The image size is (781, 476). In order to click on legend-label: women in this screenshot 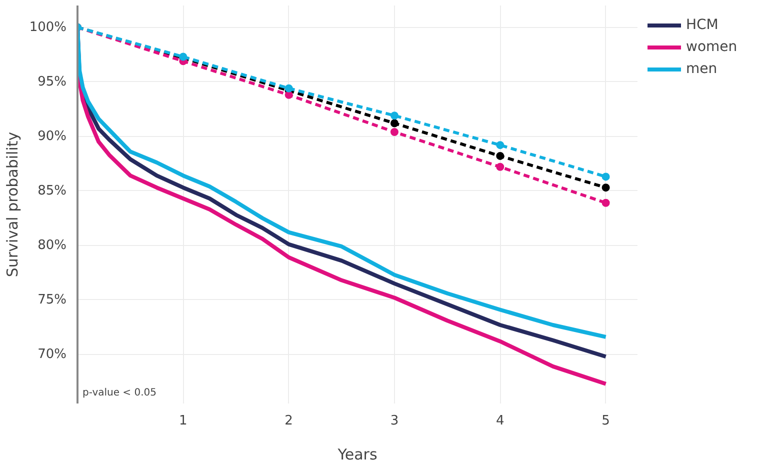, I will do `click(712, 47)`.